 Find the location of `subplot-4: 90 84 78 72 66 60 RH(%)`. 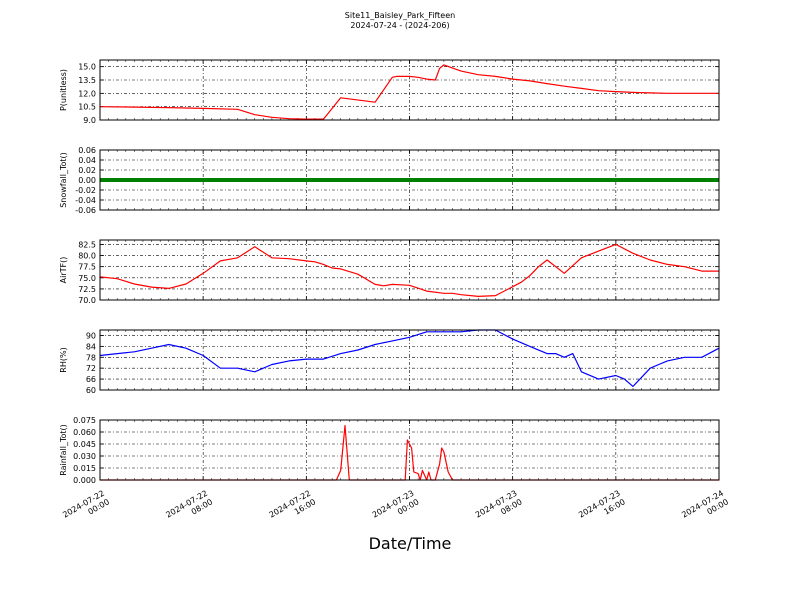

subplot-4: 90 84 78 72 66 60 RH(%) is located at coordinates (389, 362).